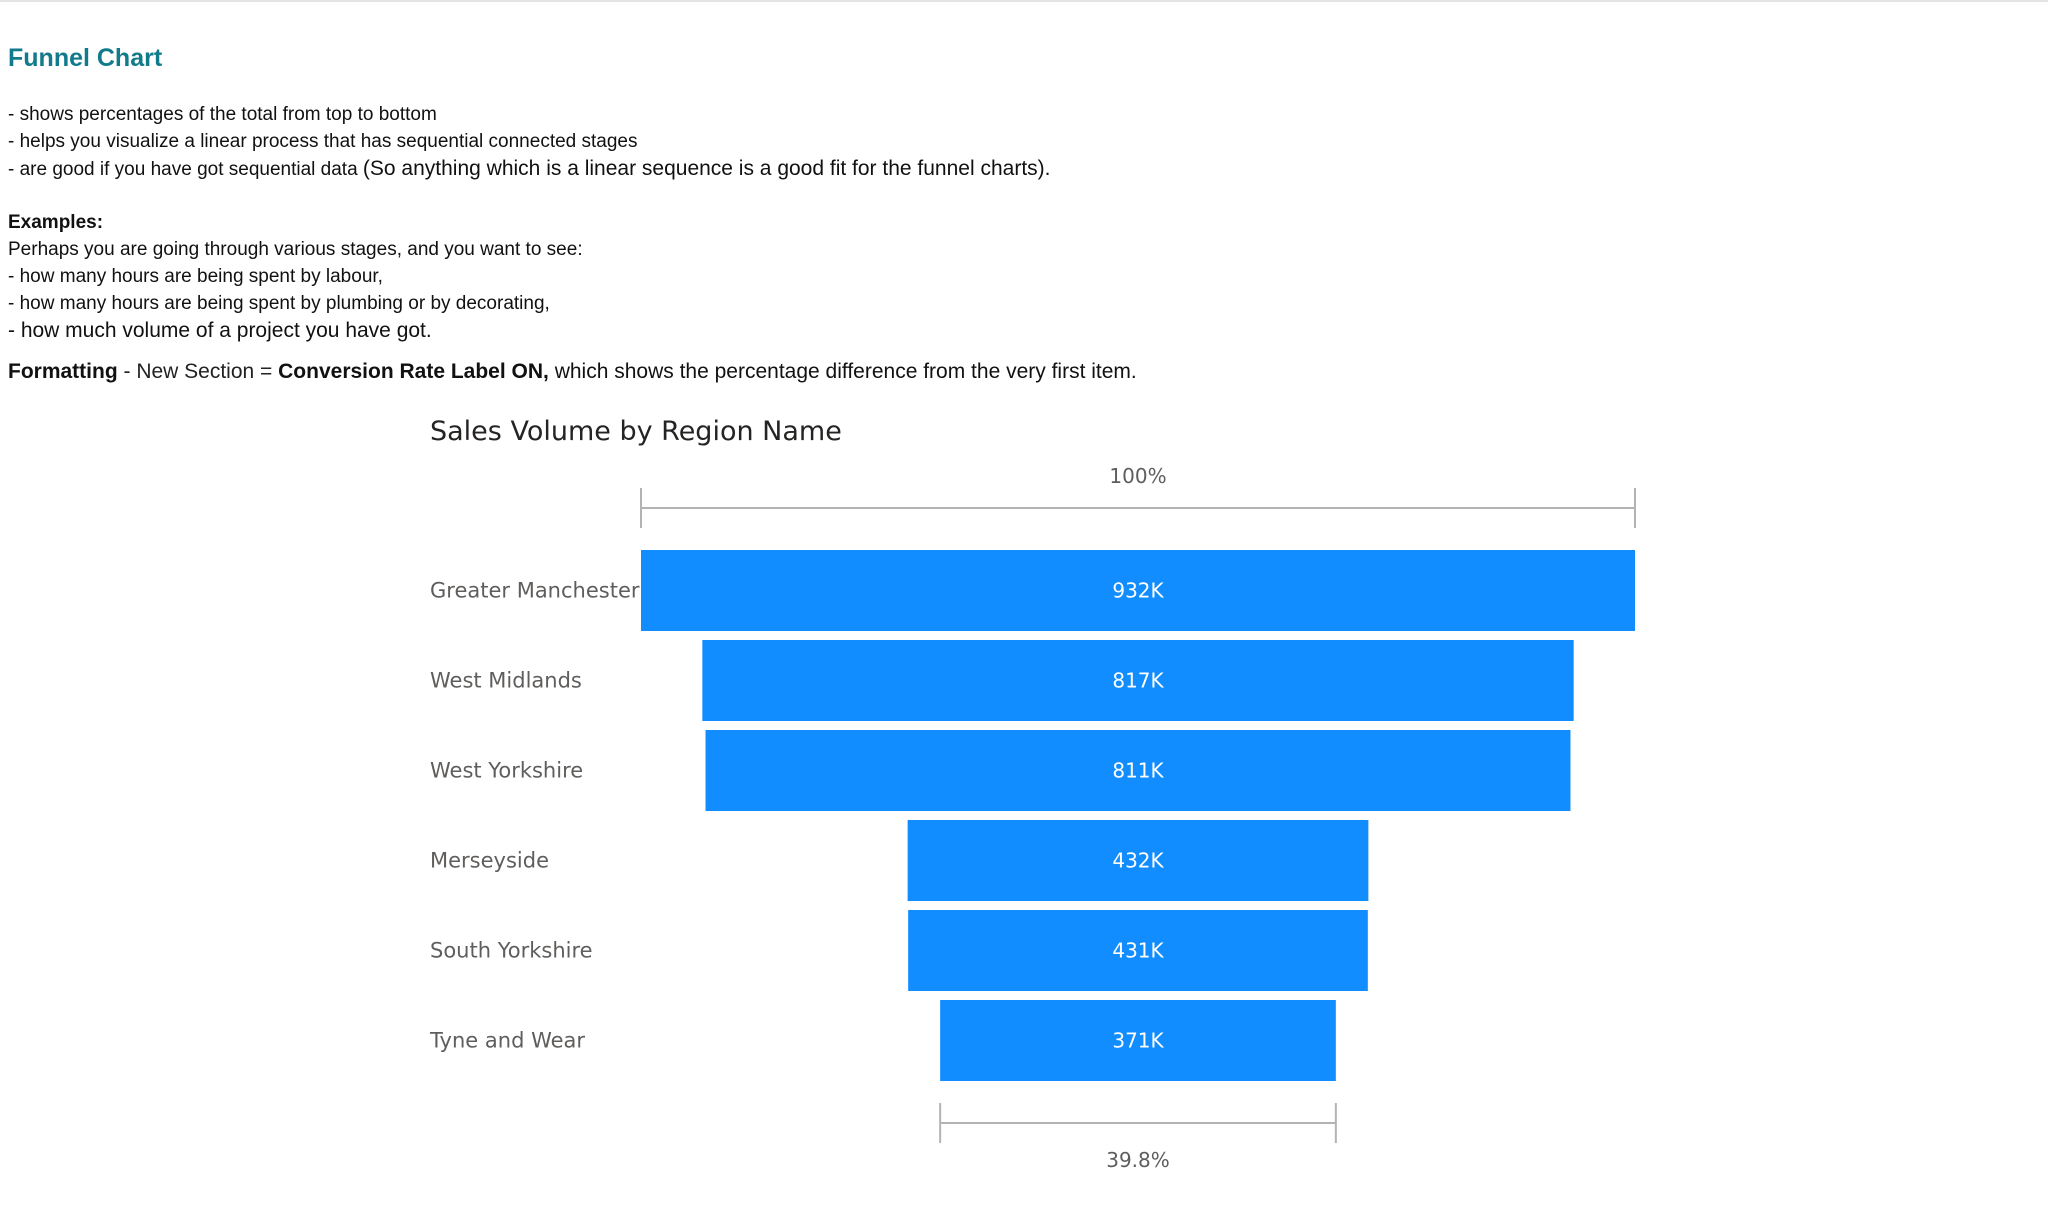 The height and width of the screenshot is (1215, 2048). I want to click on funnel-value-label-1: 817K, so click(1138, 681).